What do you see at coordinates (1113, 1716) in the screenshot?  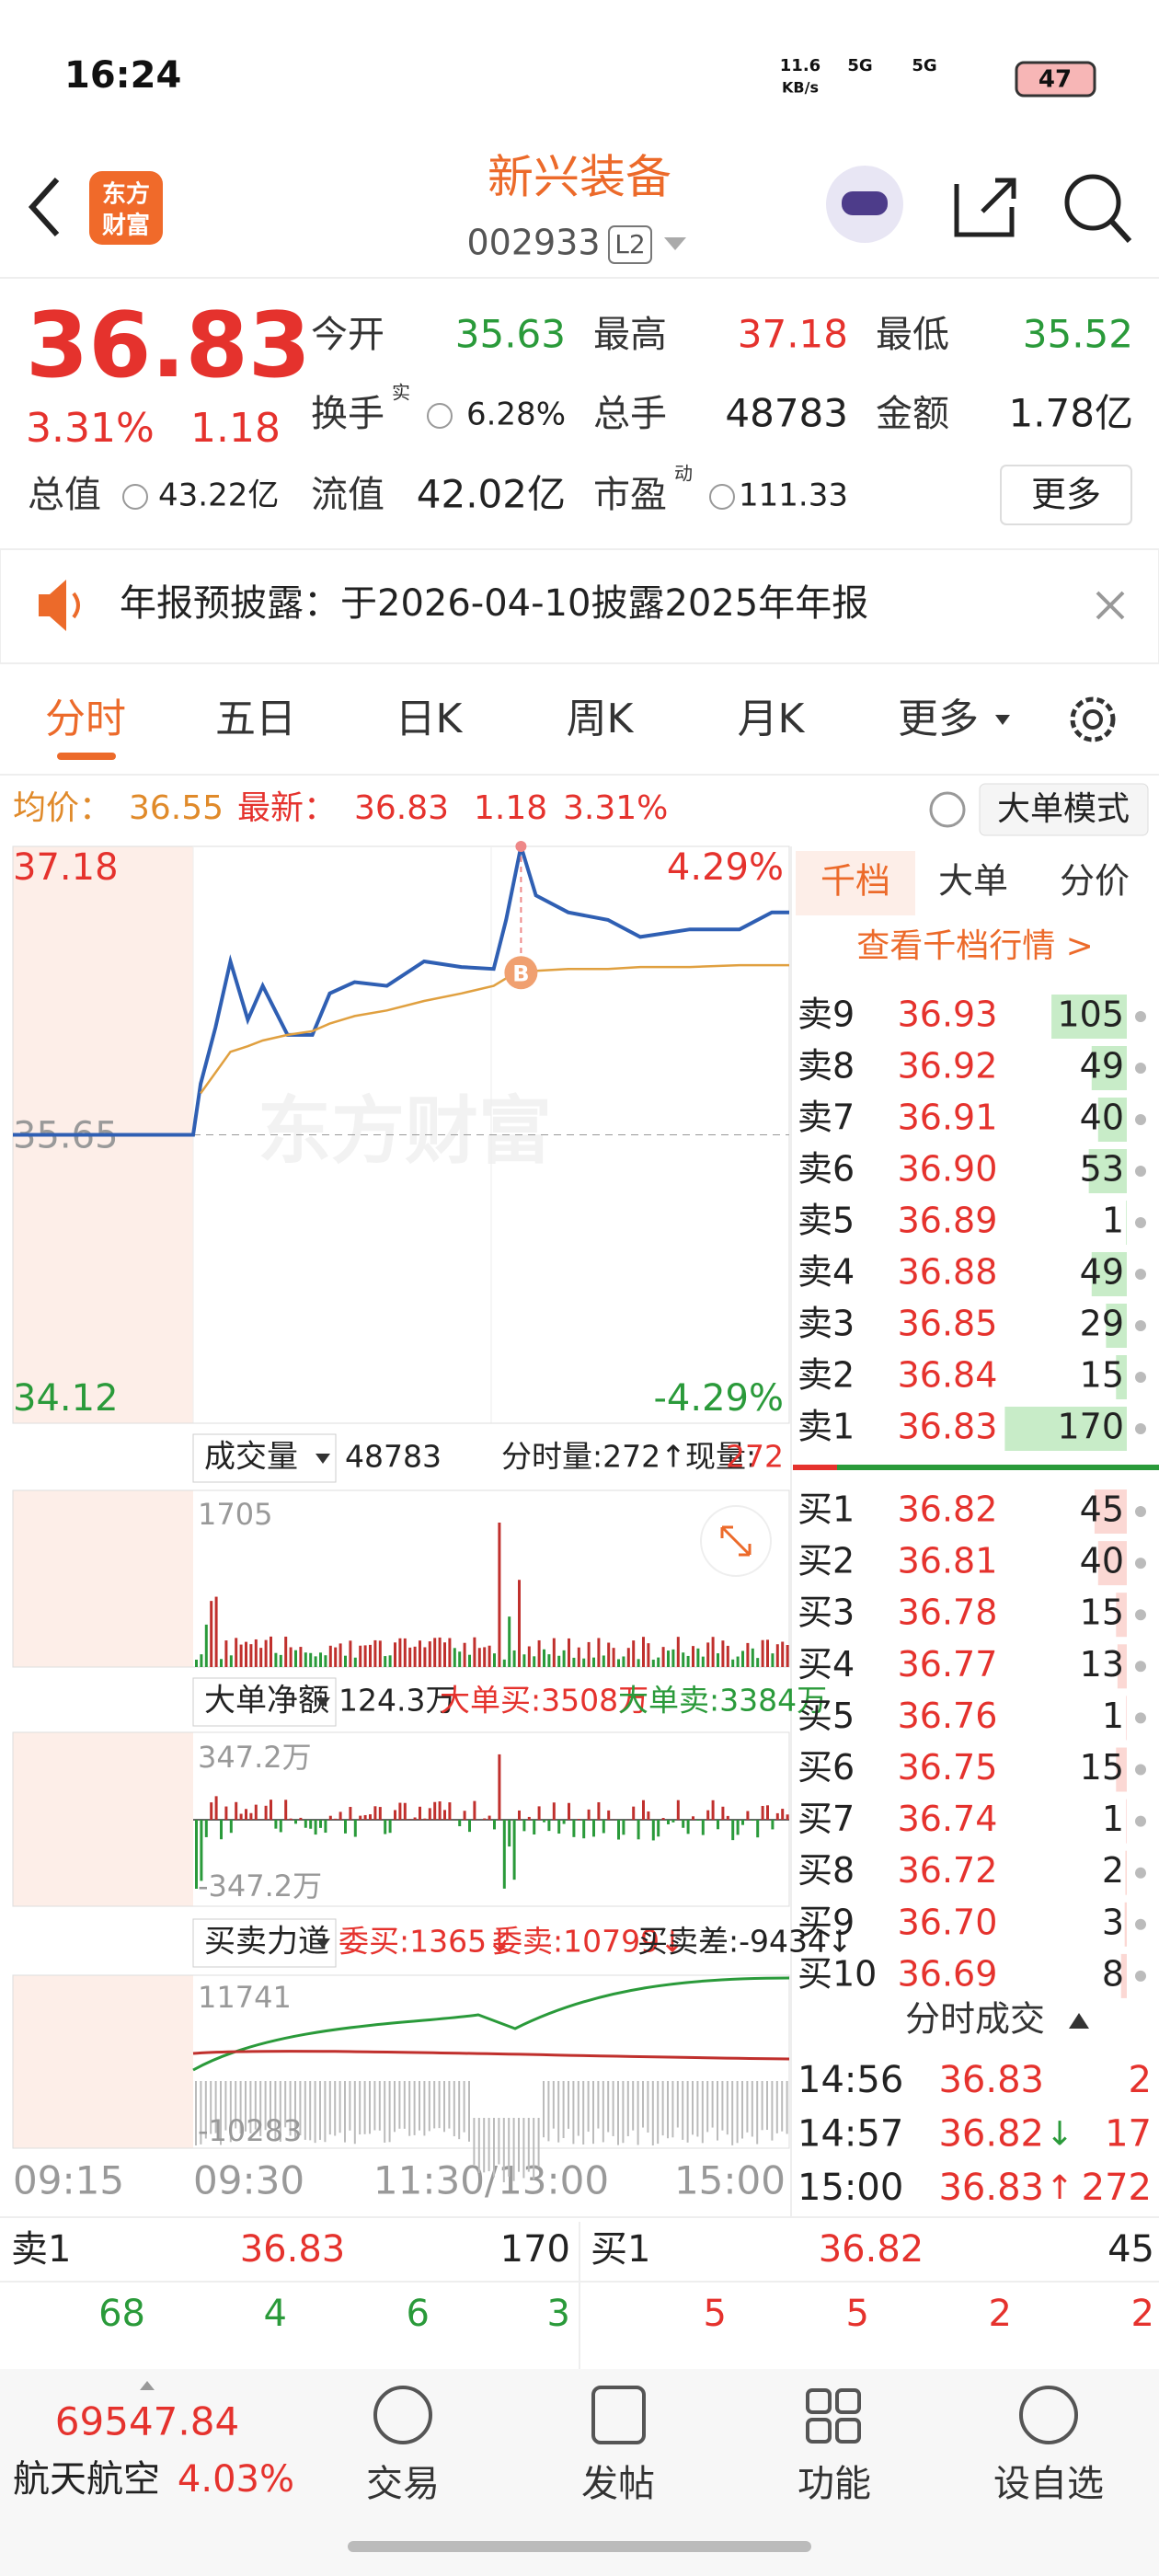 I see `book-qty: 1` at bounding box center [1113, 1716].